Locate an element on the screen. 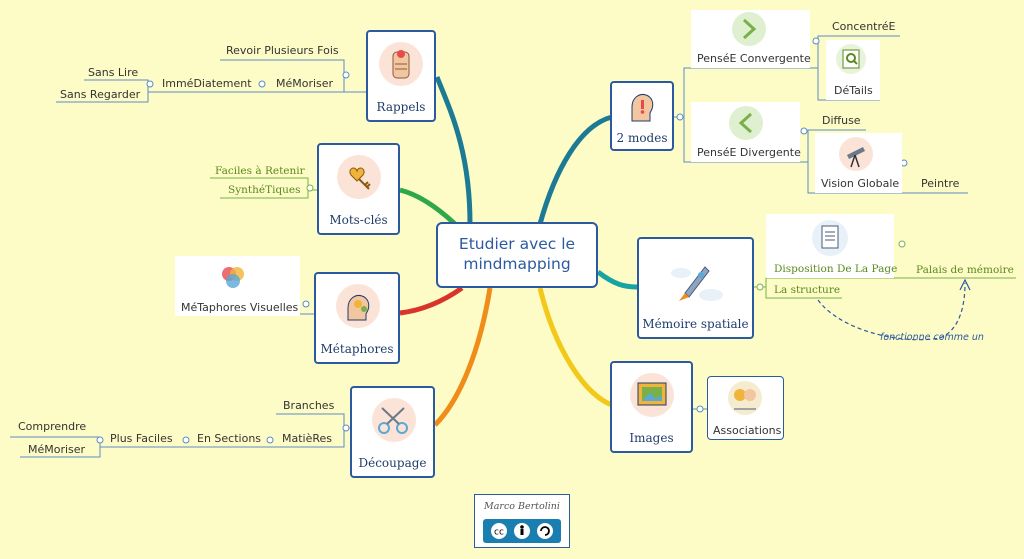  topic-decoupage: Découpage is located at coordinates (392, 432).